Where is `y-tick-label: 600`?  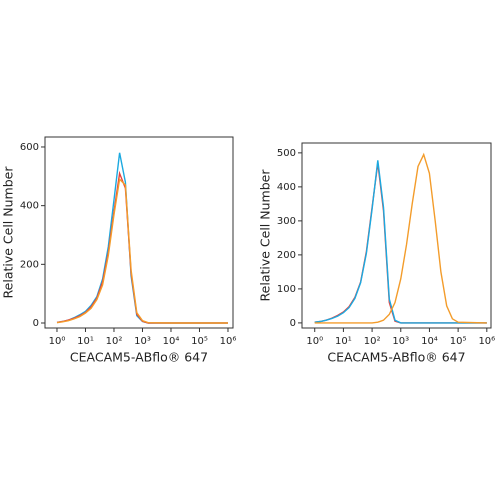 y-tick-label: 600 is located at coordinates (29, 147).